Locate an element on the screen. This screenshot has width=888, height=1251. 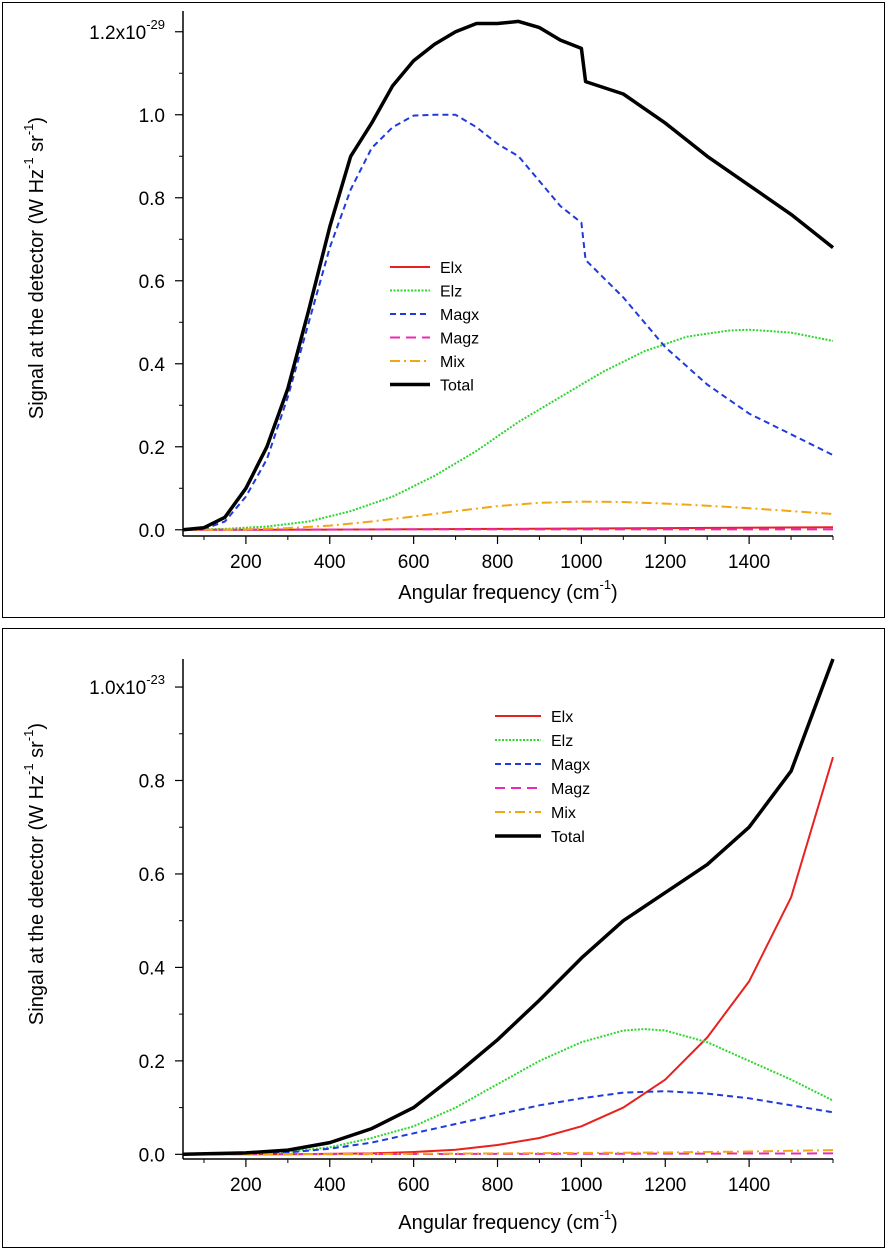
y-axis-title: Signal at the detector (W Hz-1 sr-1) is located at coordinates (34, 268).